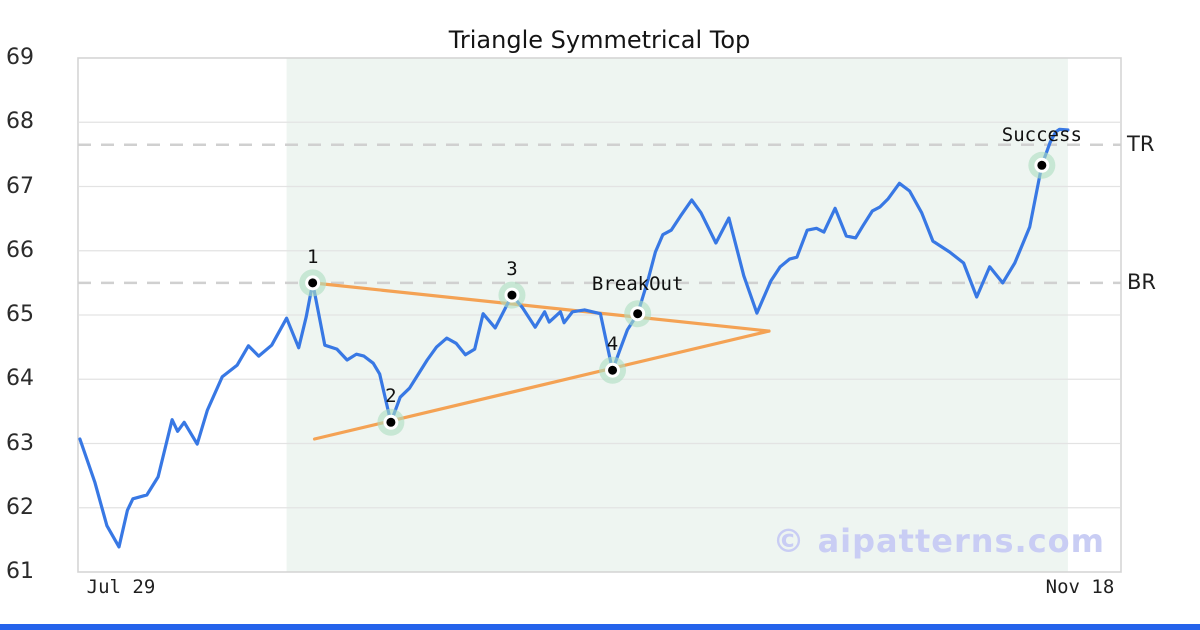  I want to click on y-axis-tick-label: 62, so click(20, 507).